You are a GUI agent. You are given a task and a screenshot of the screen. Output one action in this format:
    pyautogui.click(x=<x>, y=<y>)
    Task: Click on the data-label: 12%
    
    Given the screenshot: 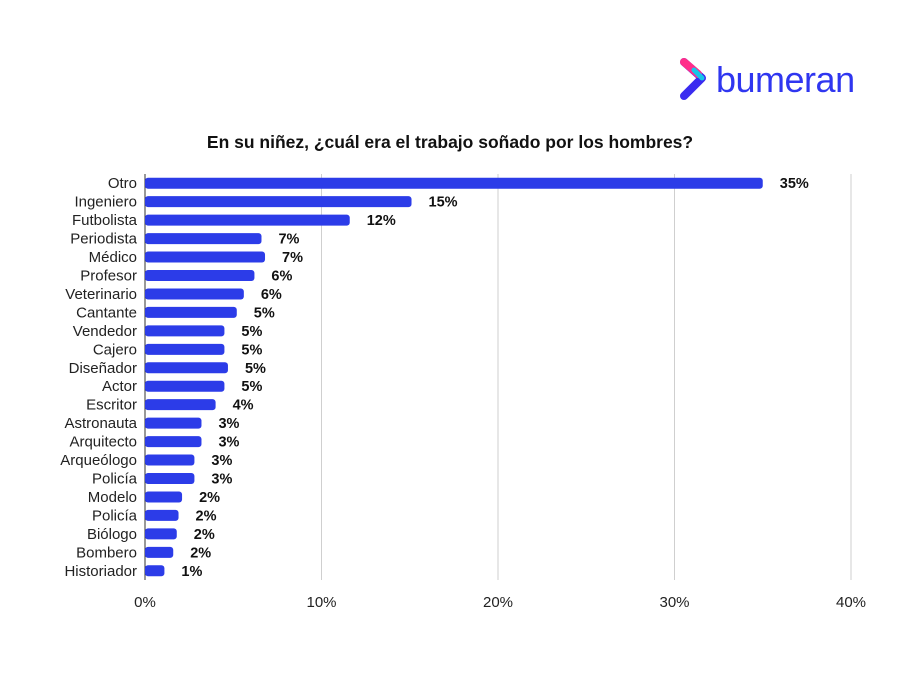 What is the action you would take?
    pyautogui.click(x=381, y=221)
    